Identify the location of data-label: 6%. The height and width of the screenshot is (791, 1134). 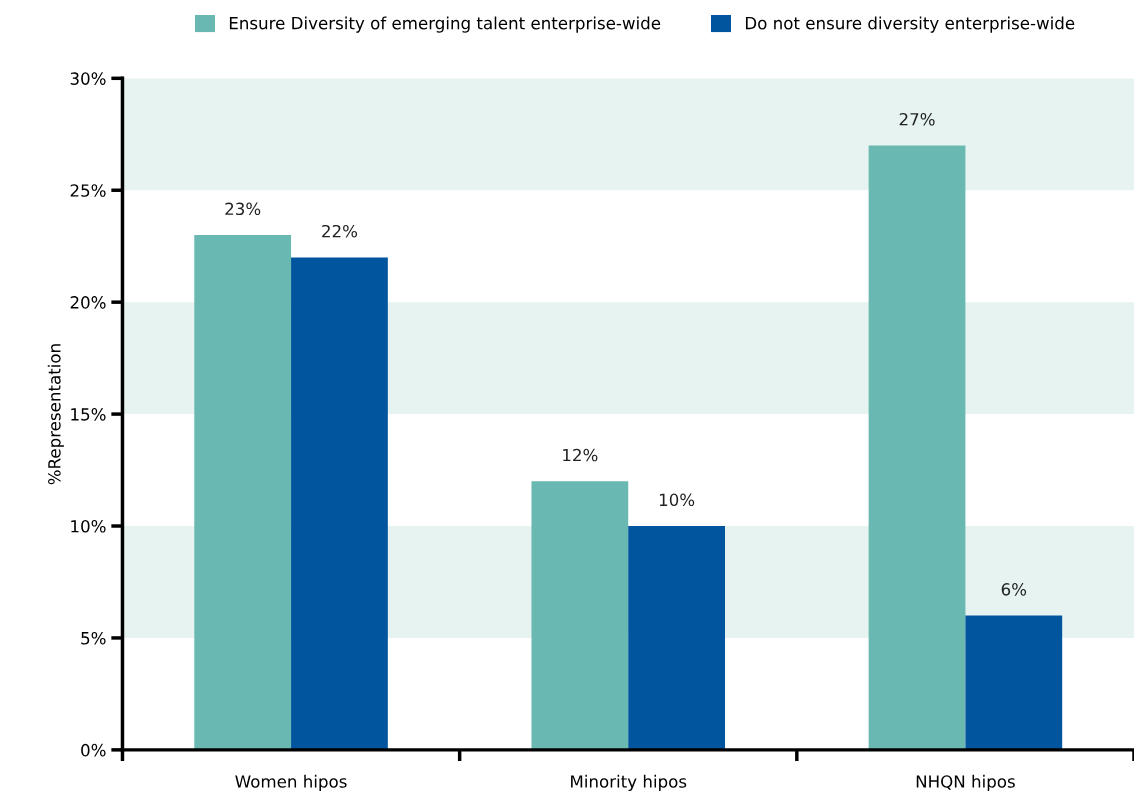
(1014, 589).